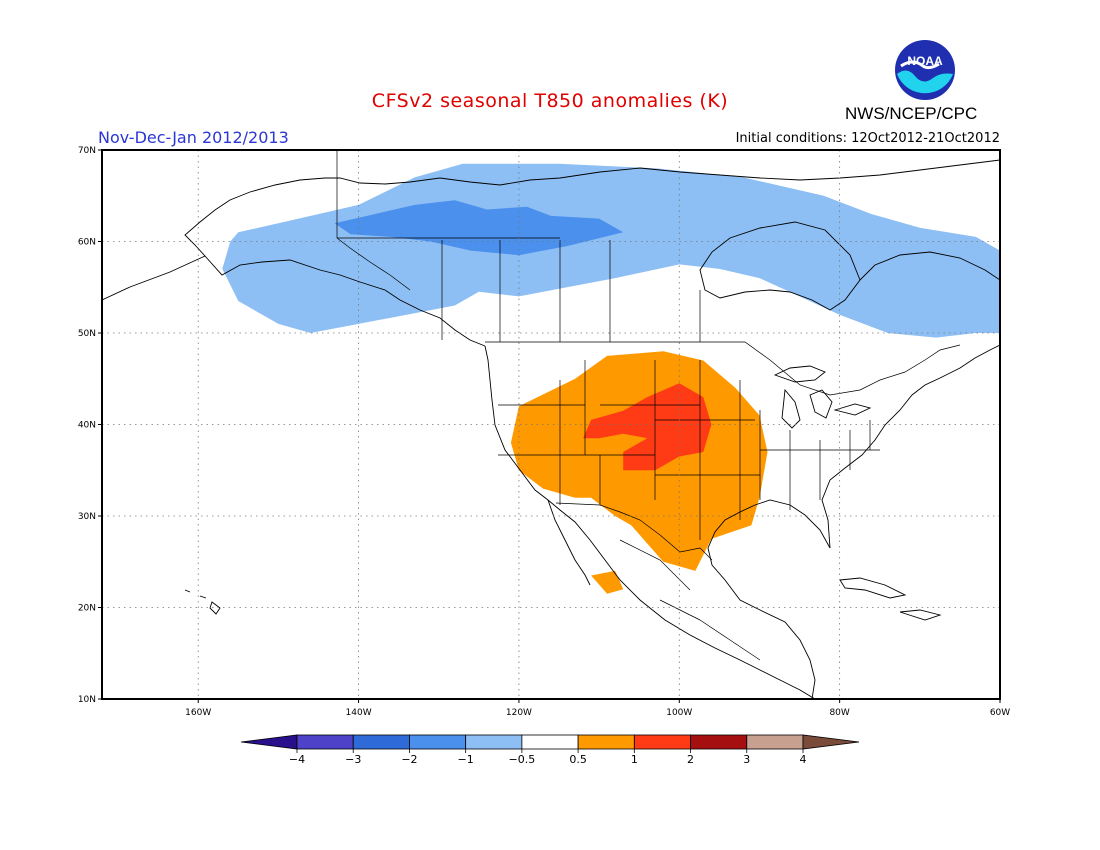 The width and height of the screenshot is (1100, 850). Describe the element at coordinates (634, 759) in the screenshot. I see `colorbar-label: 1` at that location.